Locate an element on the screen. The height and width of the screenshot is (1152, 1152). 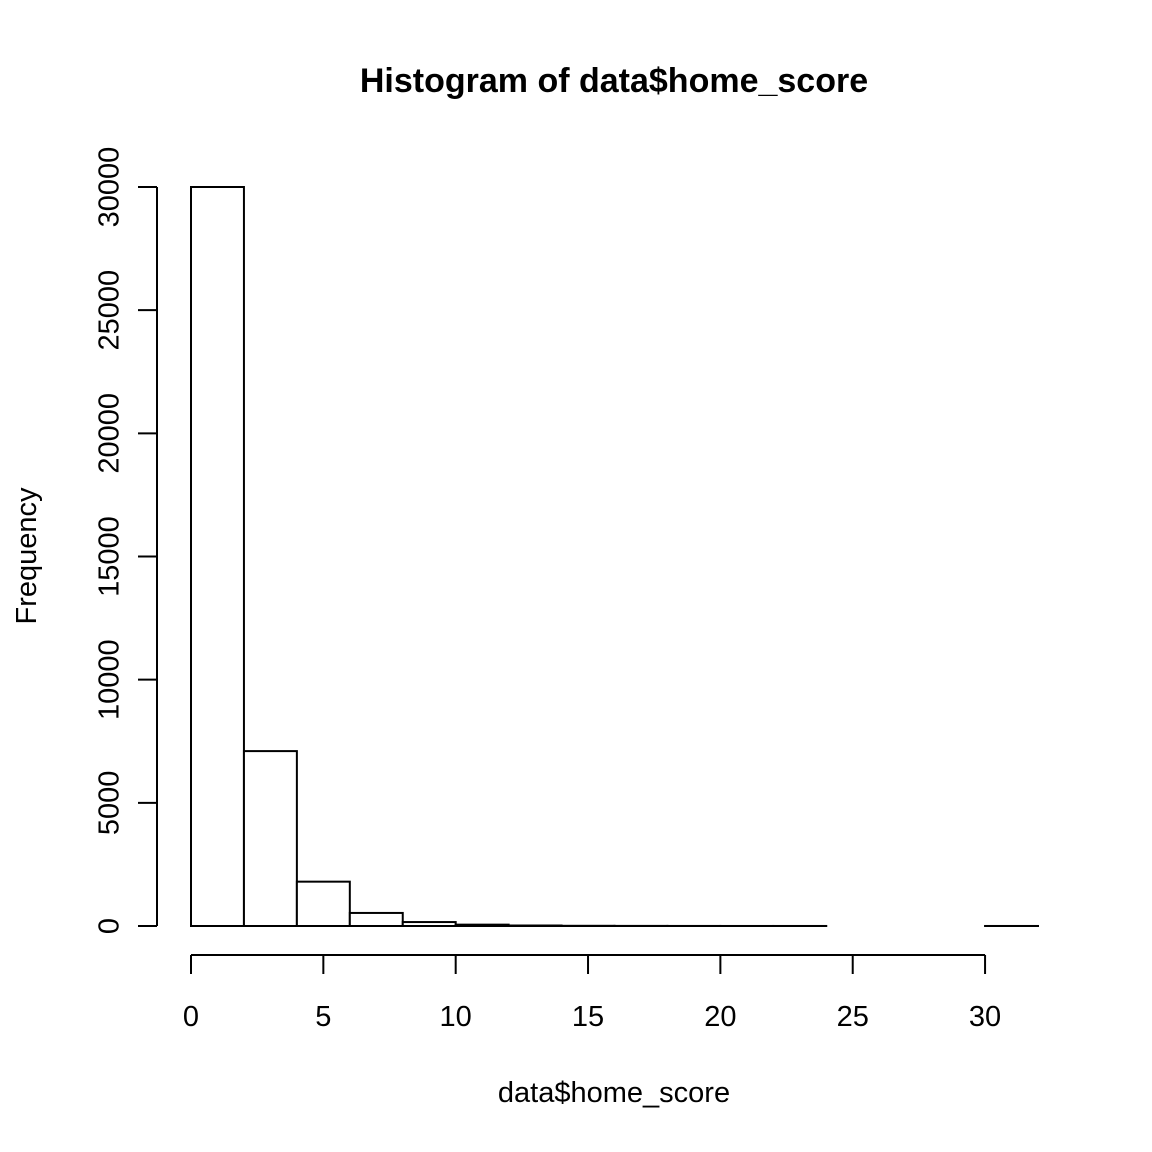
x-tick-label-0: 0 is located at coordinates (191, 1017).